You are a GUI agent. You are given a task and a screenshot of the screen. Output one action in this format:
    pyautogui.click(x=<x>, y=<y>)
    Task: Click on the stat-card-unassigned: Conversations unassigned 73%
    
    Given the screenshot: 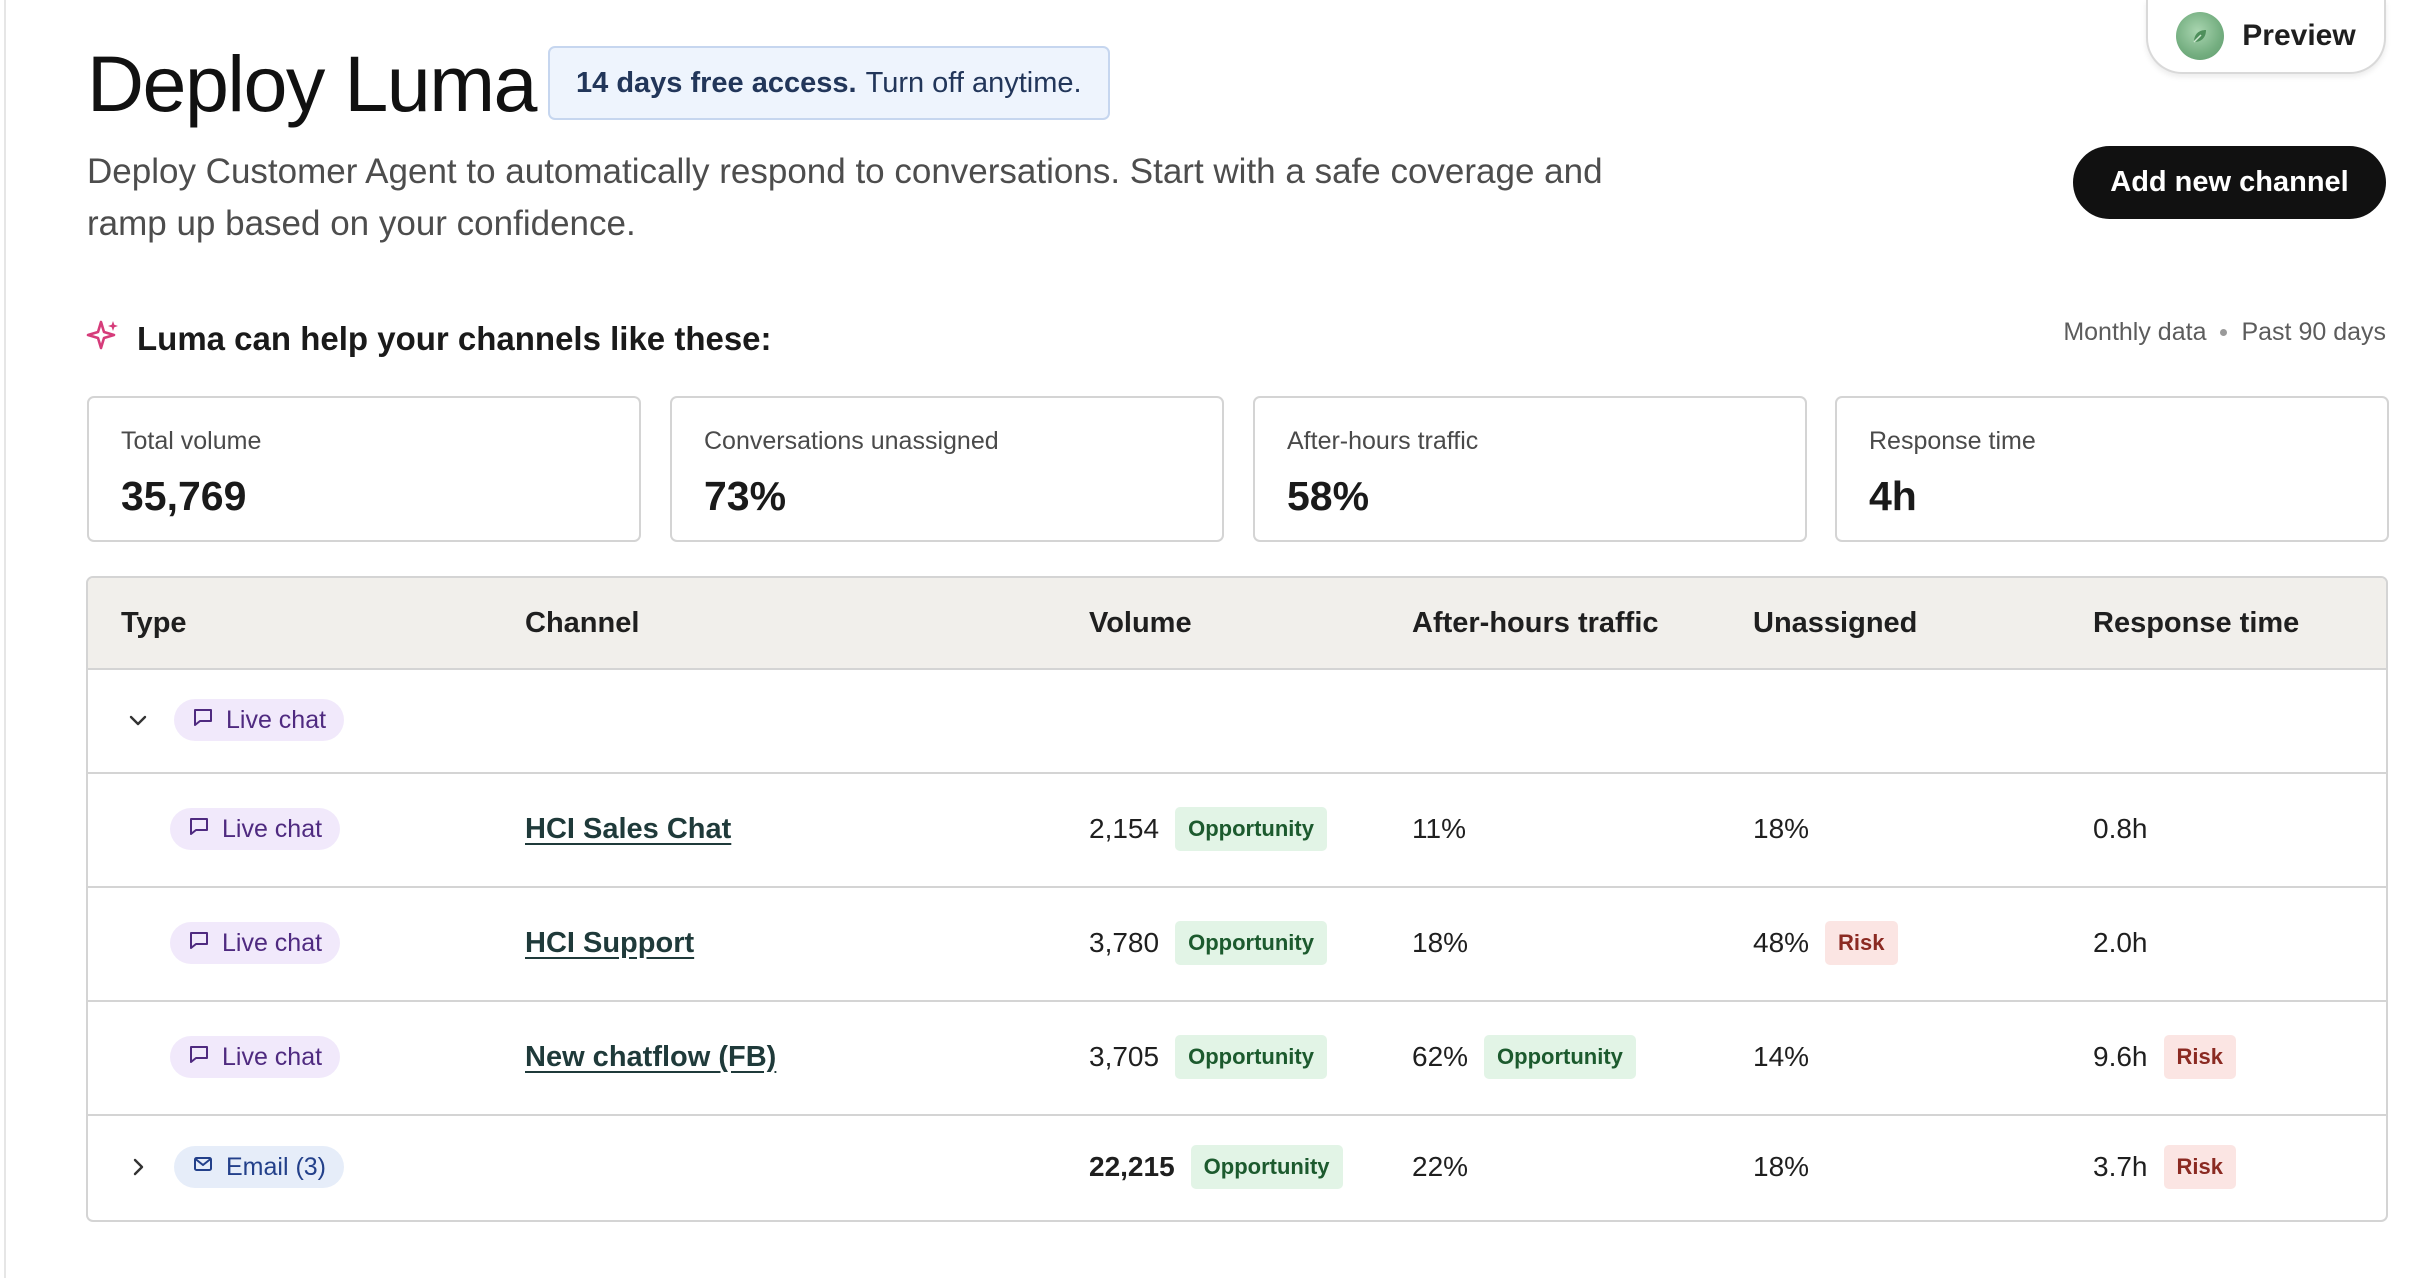 What is the action you would take?
    pyautogui.click(x=947, y=469)
    